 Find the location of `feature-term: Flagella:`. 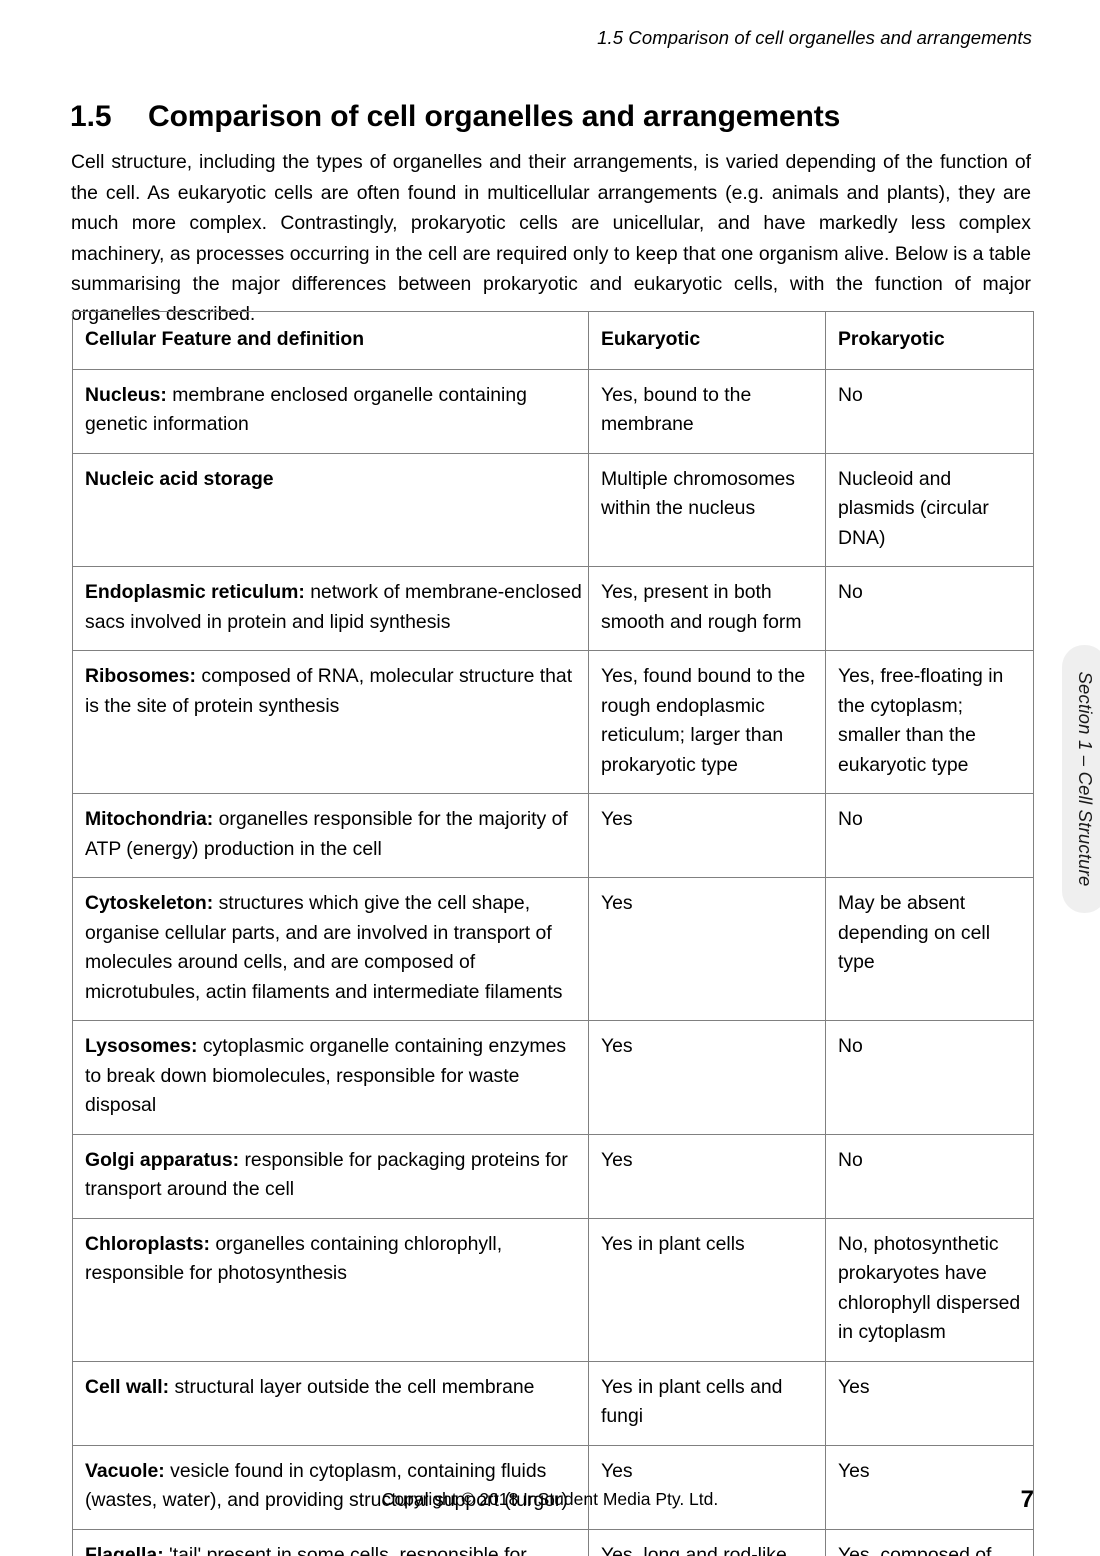

feature-term: Flagella: is located at coordinates (124, 1549).